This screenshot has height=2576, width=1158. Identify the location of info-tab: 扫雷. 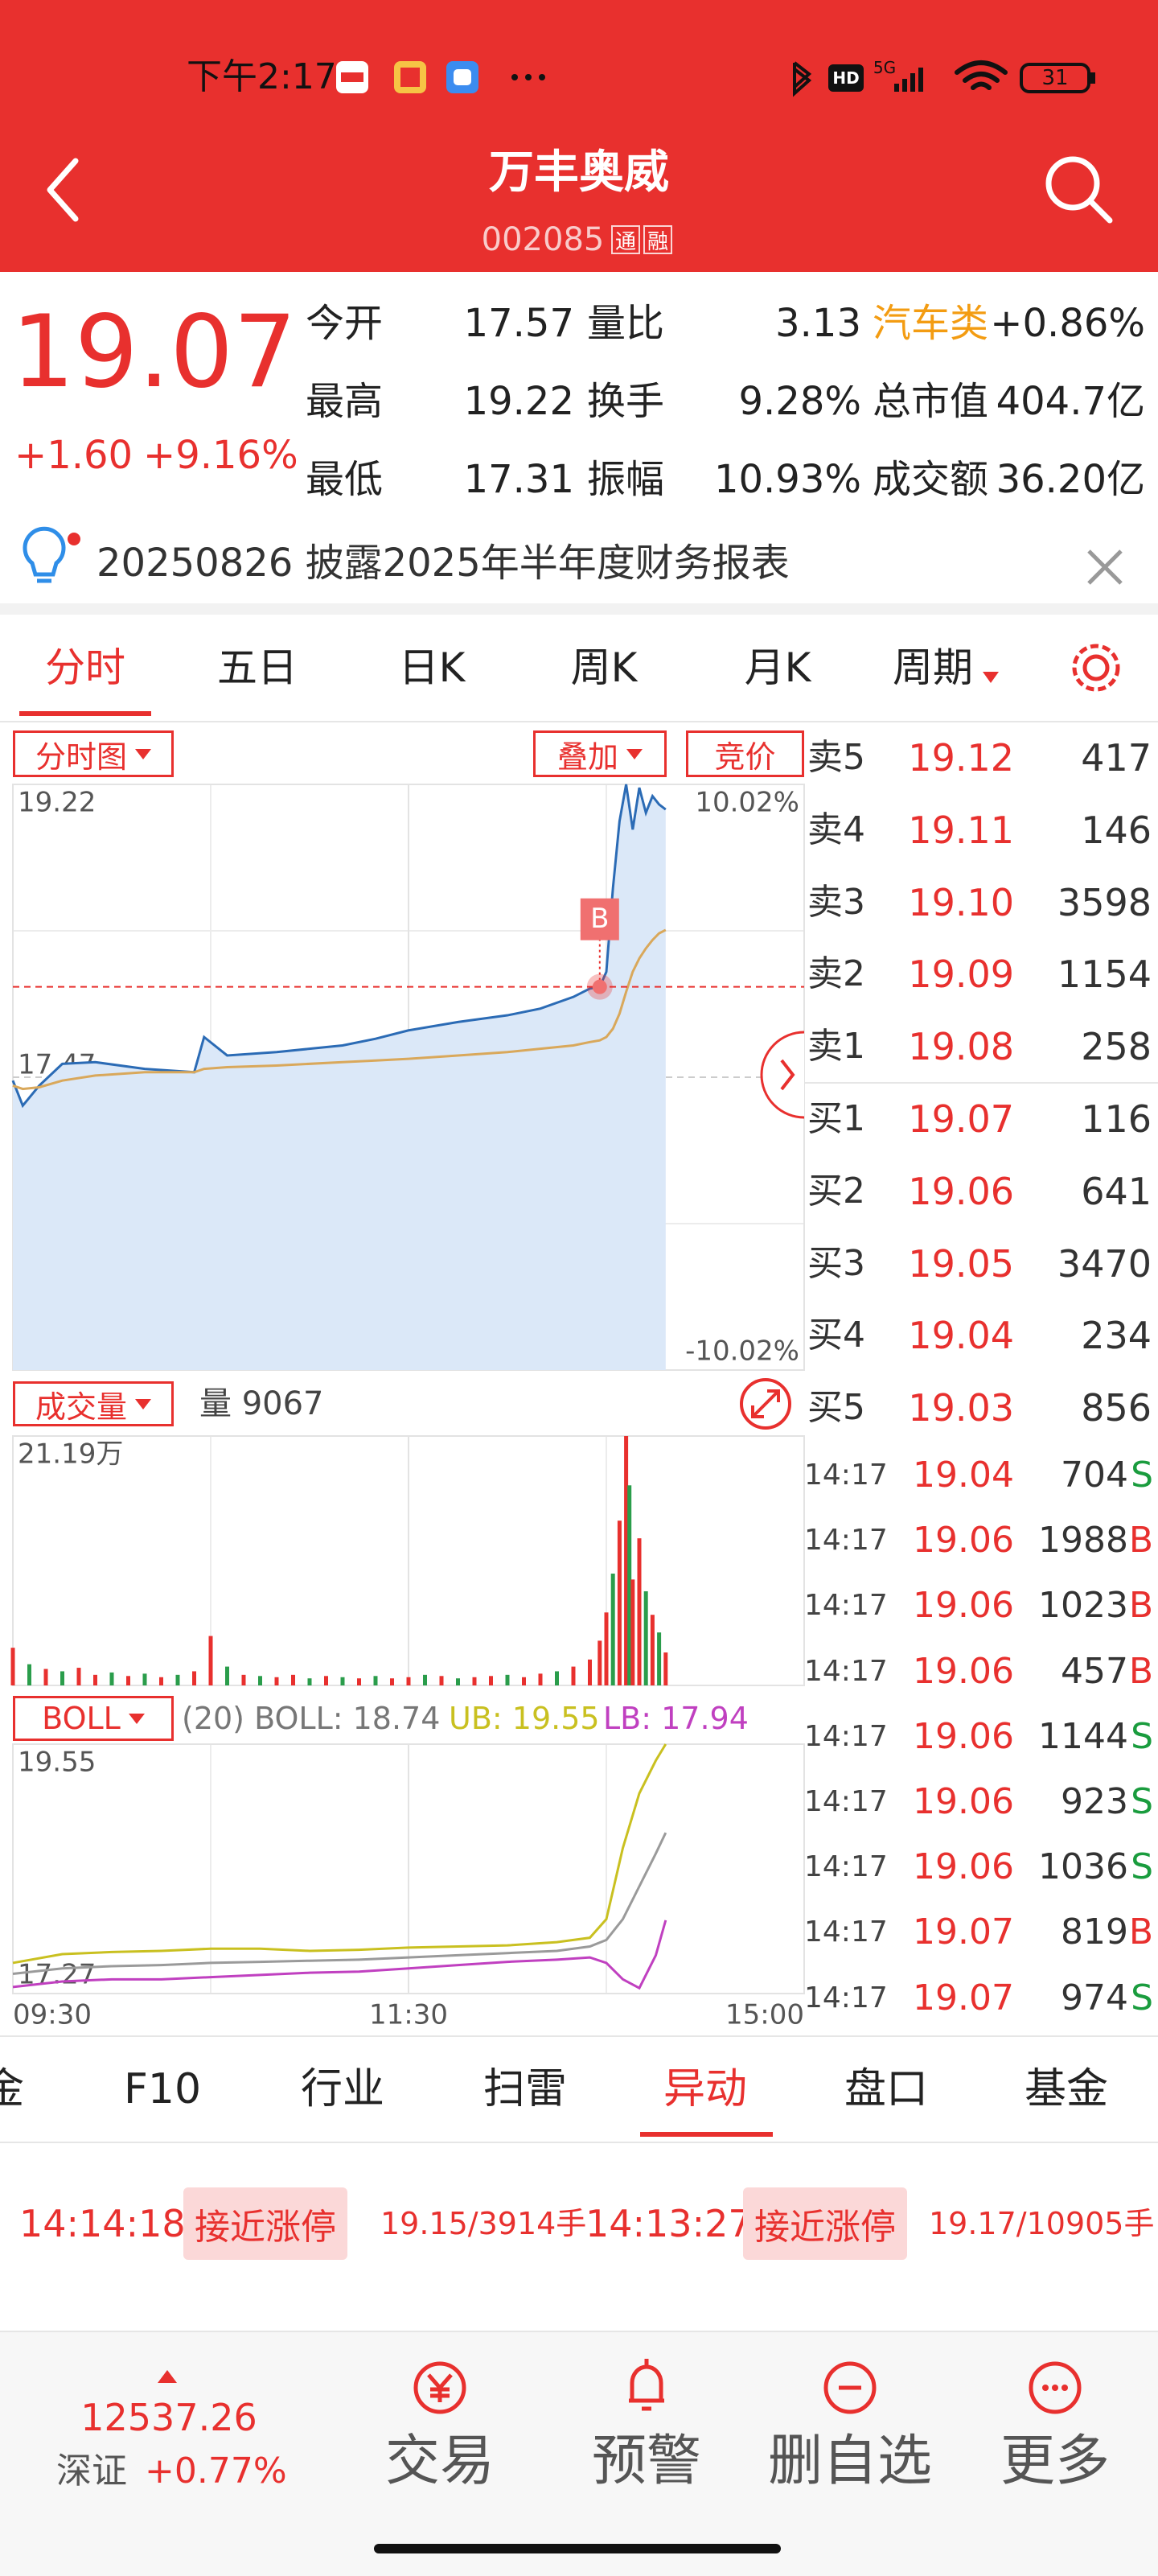
(525, 2089).